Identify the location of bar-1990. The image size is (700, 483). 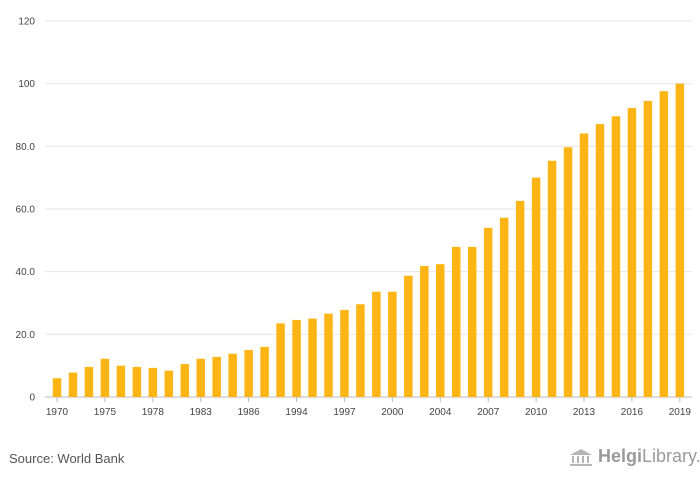
(376, 344).